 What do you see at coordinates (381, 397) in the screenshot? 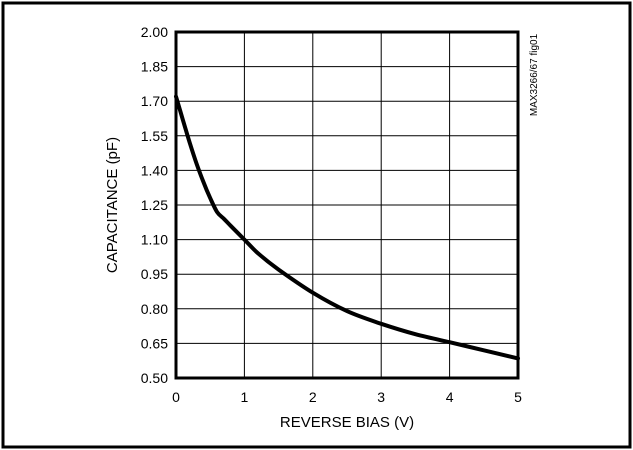
I see `x-tick-label: 3` at bounding box center [381, 397].